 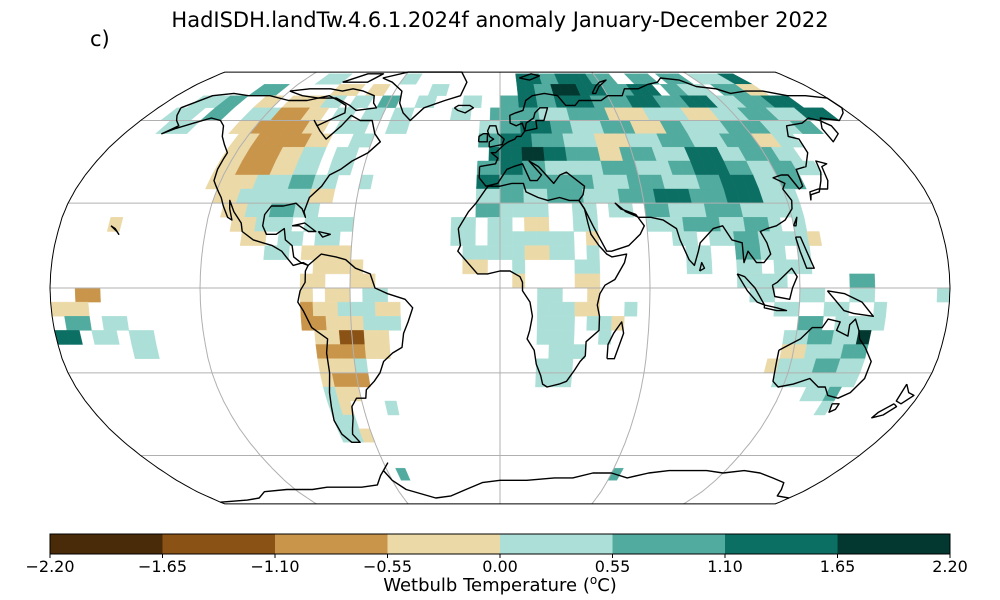 What do you see at coordinates (500, 584) in the screenshot?
I see `colorbar-label: Wetbulb Temperature (oC)` at bounding box center [500, 584].